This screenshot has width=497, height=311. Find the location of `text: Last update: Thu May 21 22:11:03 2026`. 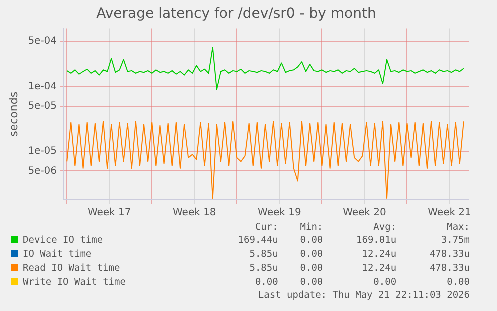

text: Last update: Thu May 21 22:11:03 2026 is located at coordinates (363, 296).